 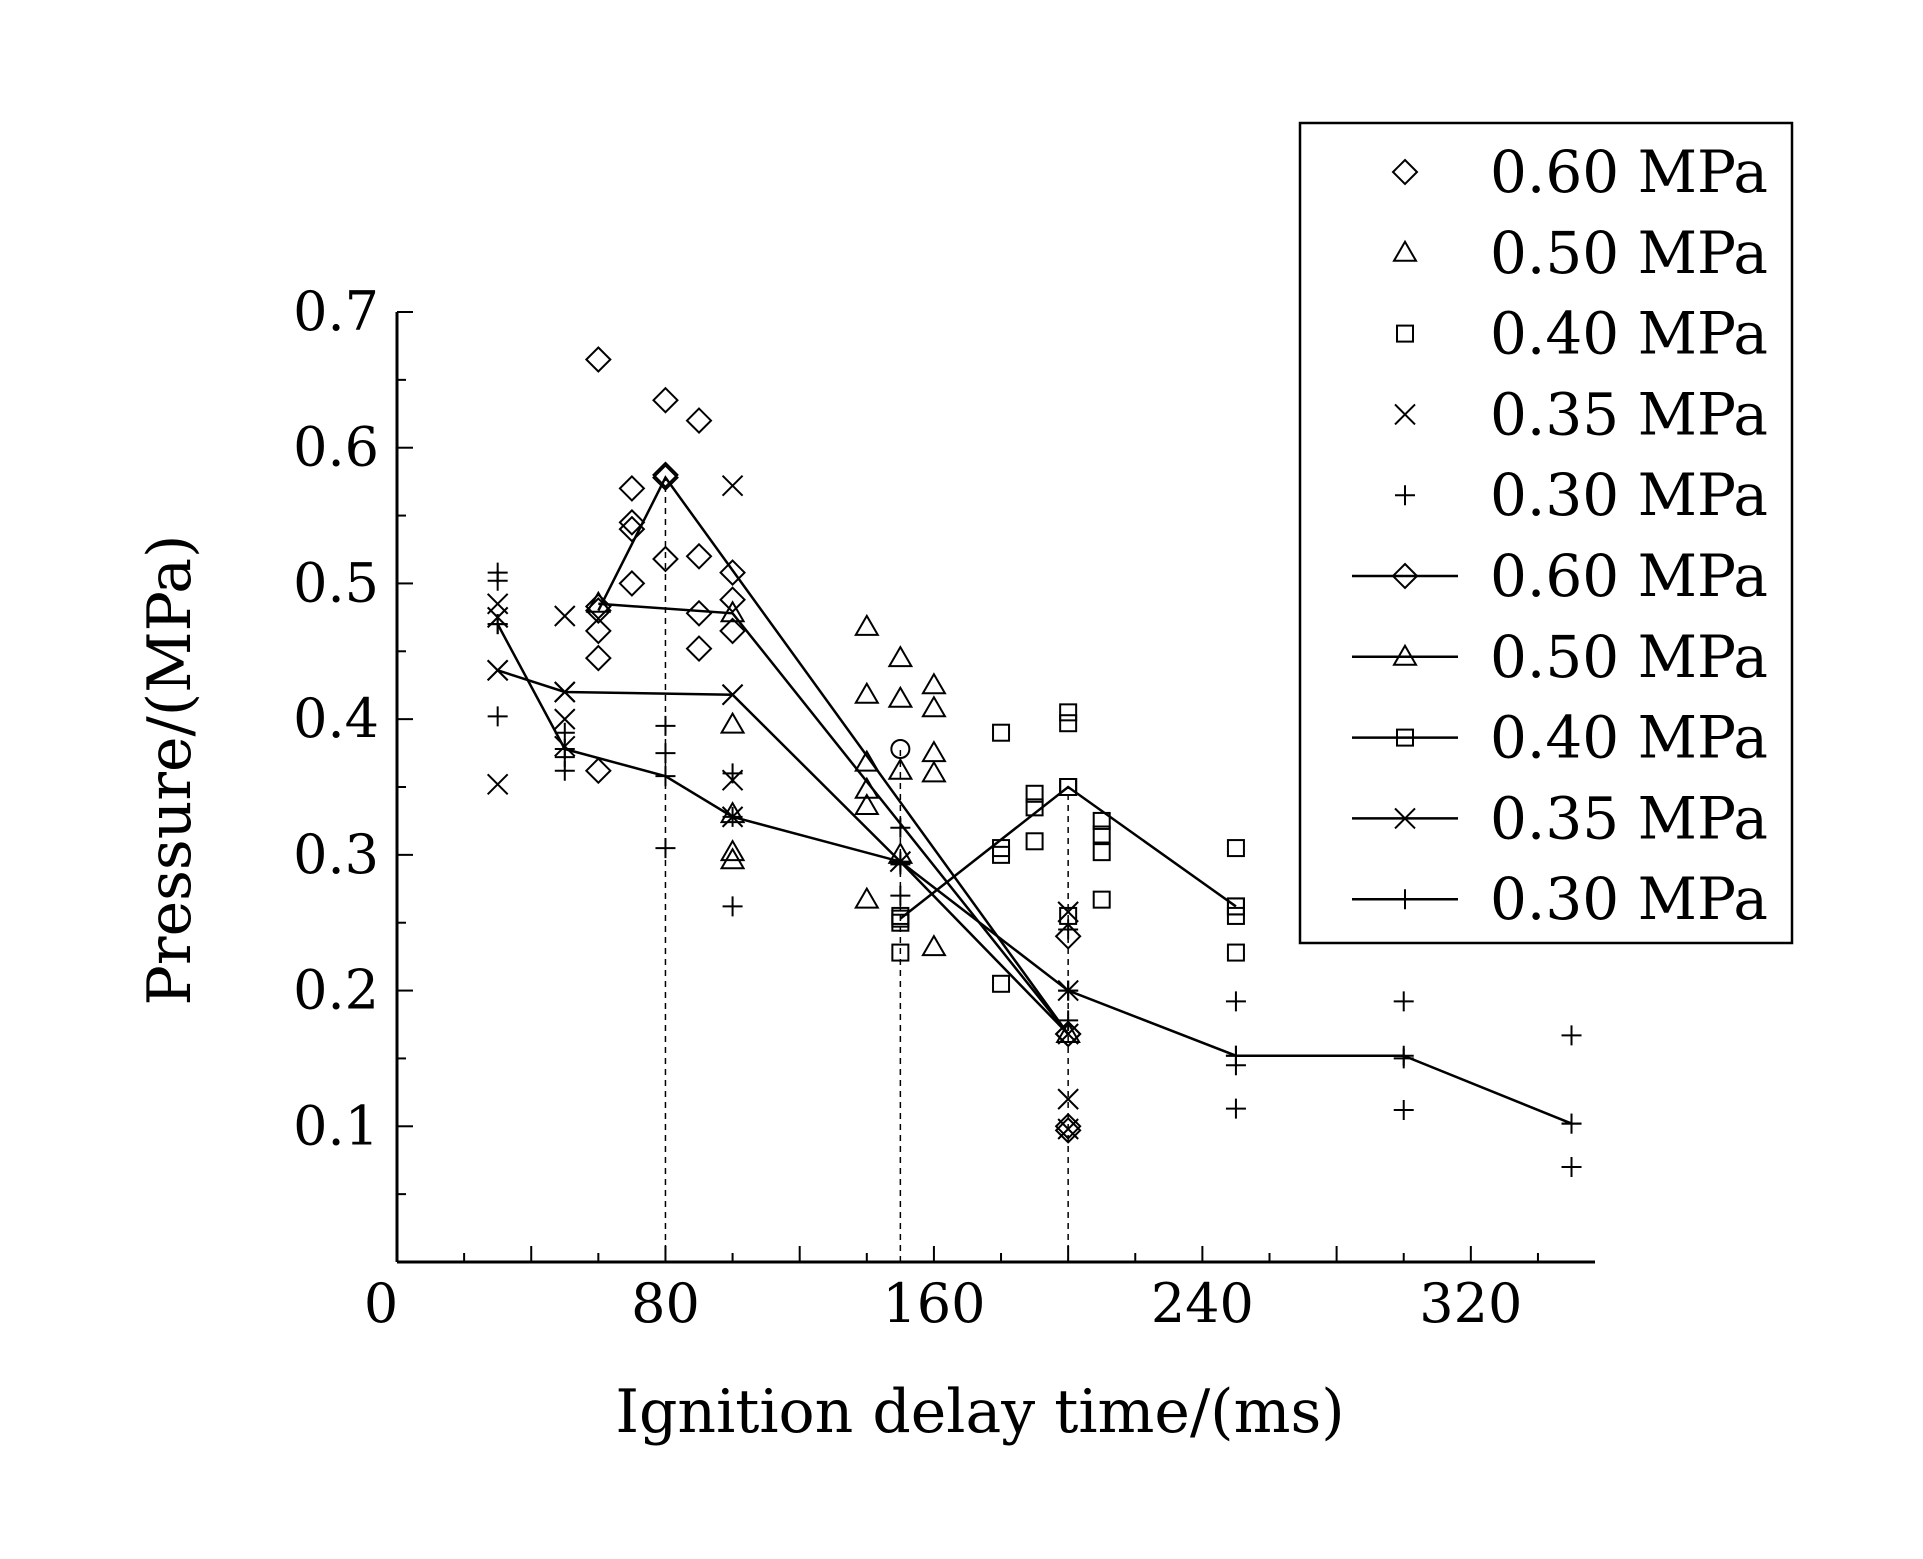 I want to click on x-tick-label: 80, so click(x=665, y=1303).